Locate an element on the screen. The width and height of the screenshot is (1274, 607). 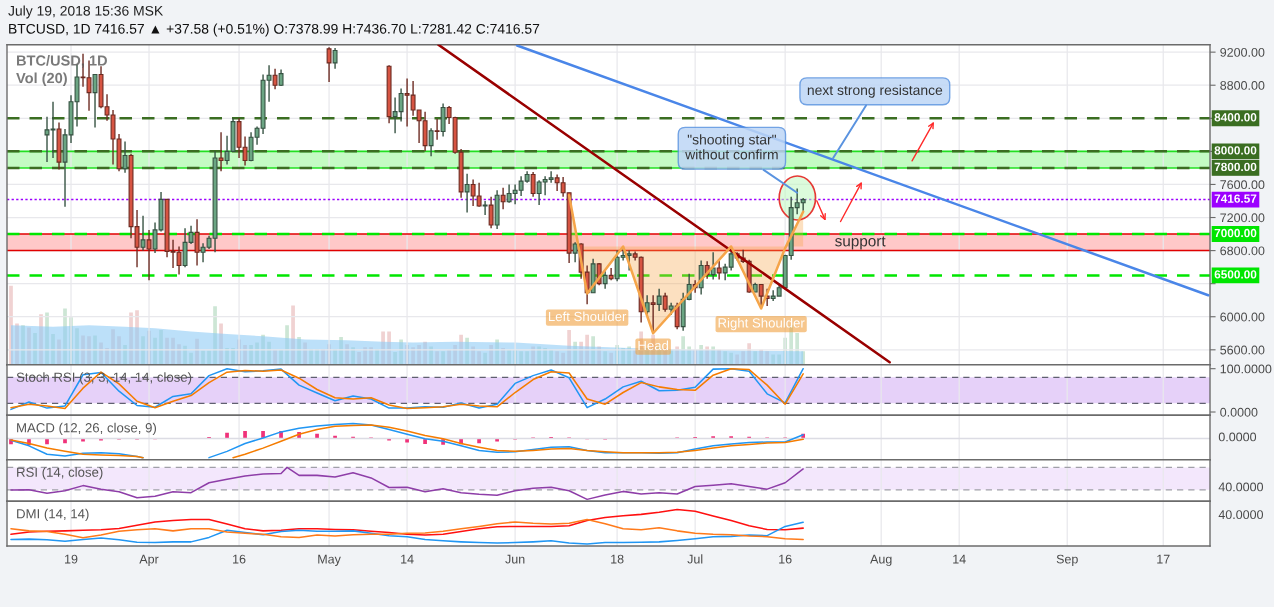
annotation: Vol (20) is located at coordinates (41, 79).